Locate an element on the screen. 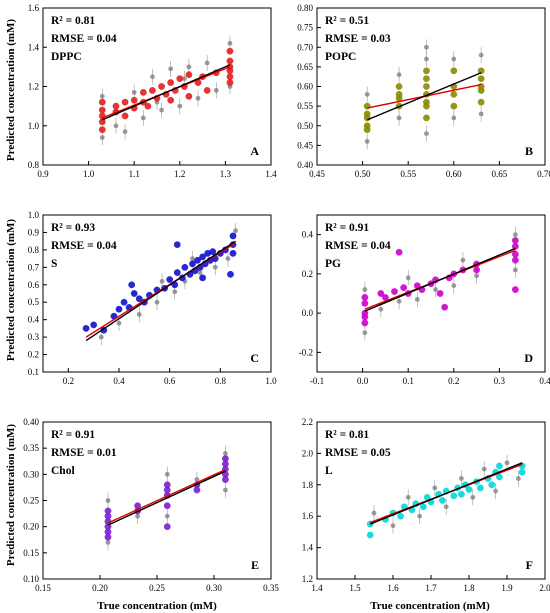  y-tick-label-f: 1.6 is located at coordinates (308, 516).